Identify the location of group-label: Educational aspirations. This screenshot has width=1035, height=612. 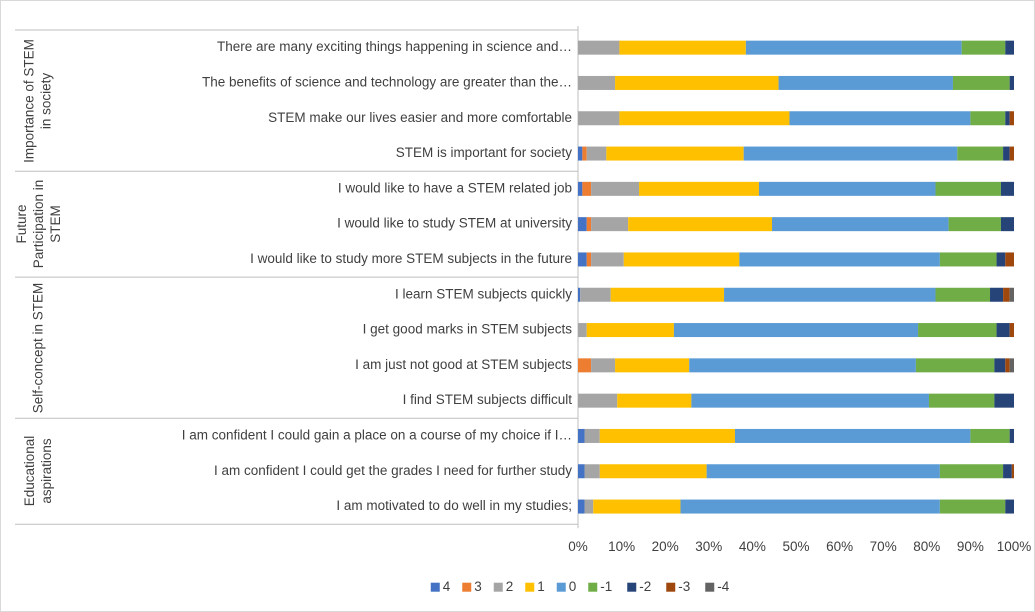
(38, 471).